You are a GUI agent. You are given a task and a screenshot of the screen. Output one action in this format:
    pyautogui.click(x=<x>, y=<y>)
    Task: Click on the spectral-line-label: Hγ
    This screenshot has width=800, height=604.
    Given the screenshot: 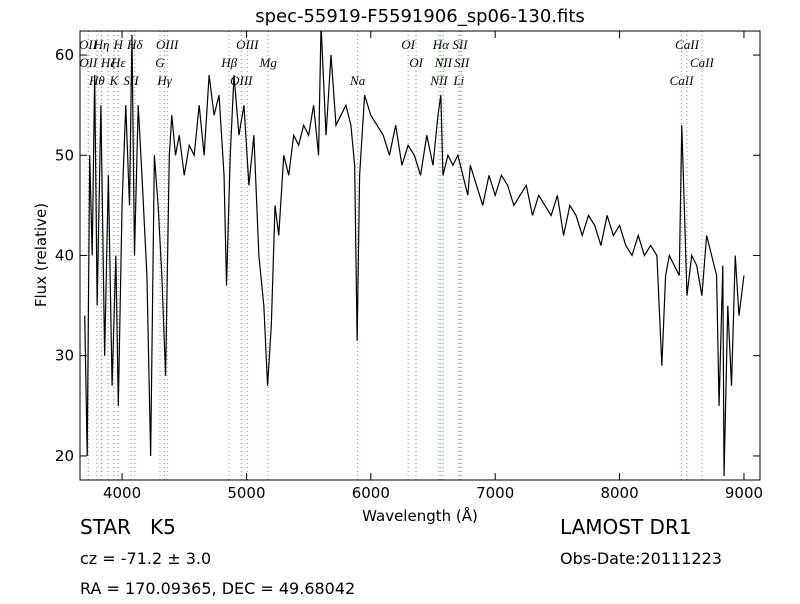 What is the action you would take?
    pyautogui.click(x=164, y=80)
    